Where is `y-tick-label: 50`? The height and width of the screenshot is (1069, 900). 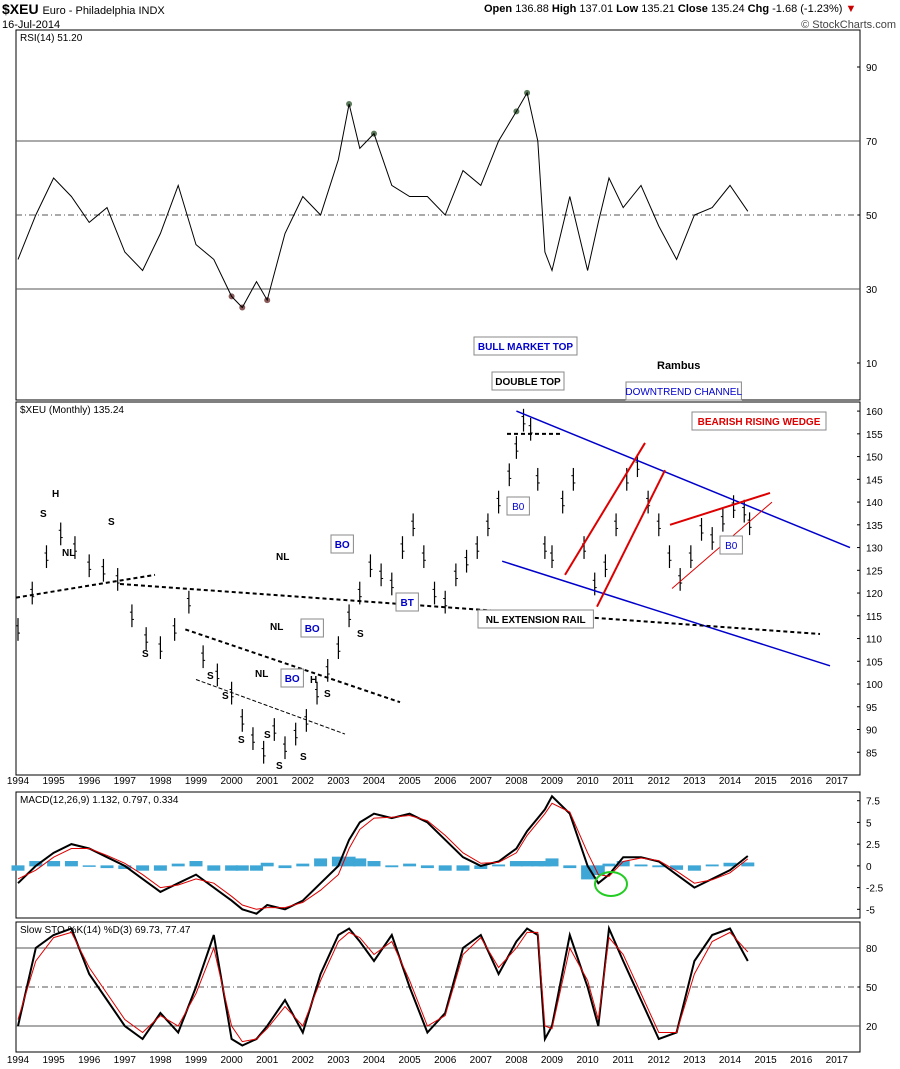
y-tick-label: 50 is located at coordinates (872, 988).